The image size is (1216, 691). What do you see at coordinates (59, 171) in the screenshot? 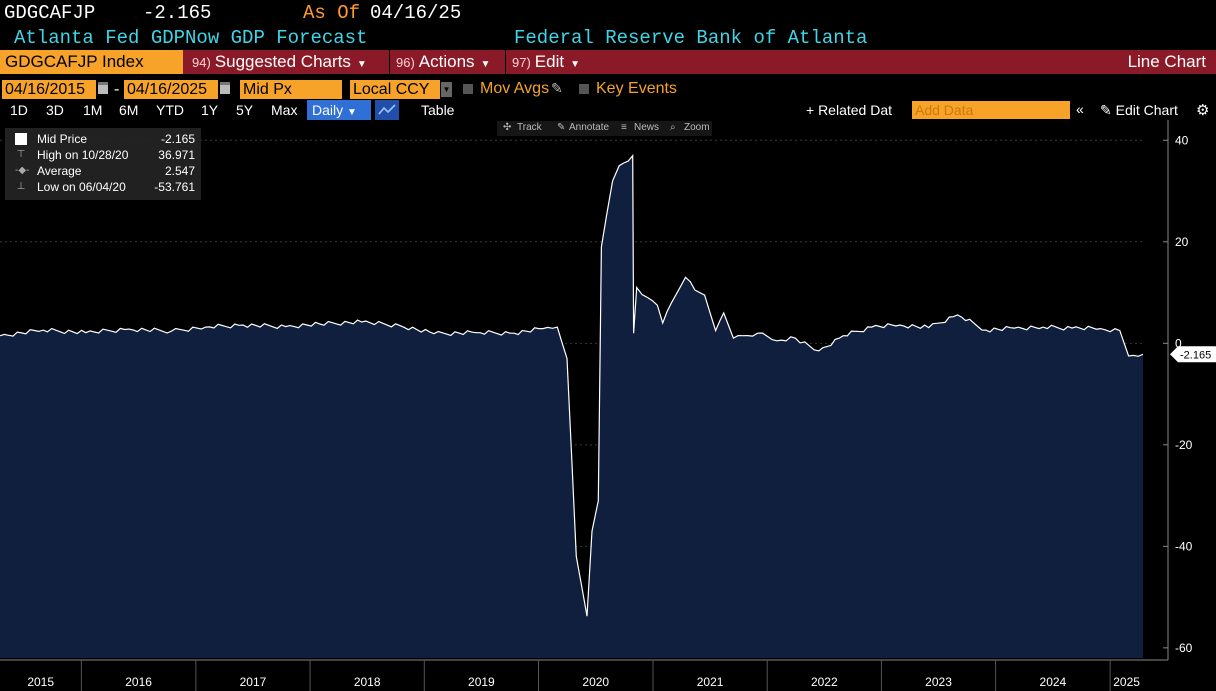
I see `legend-average-label: Average` at bounding box center [59, 171].